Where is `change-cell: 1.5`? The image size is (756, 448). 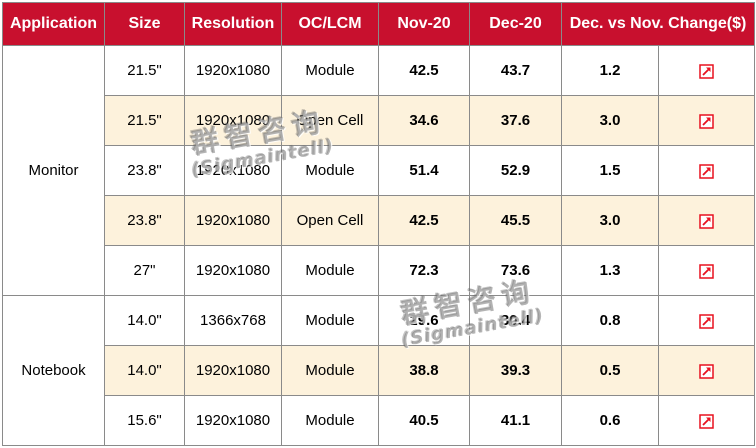 change-cell: 1.5 is located at coordinates (610, 170).